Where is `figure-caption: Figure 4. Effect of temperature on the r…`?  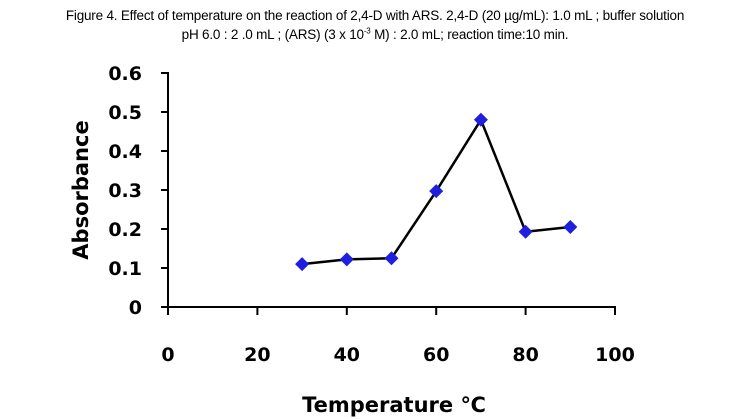 figure-caption: Figure 4. Effect of temperature on the r… is located at coordinates (375, 25).